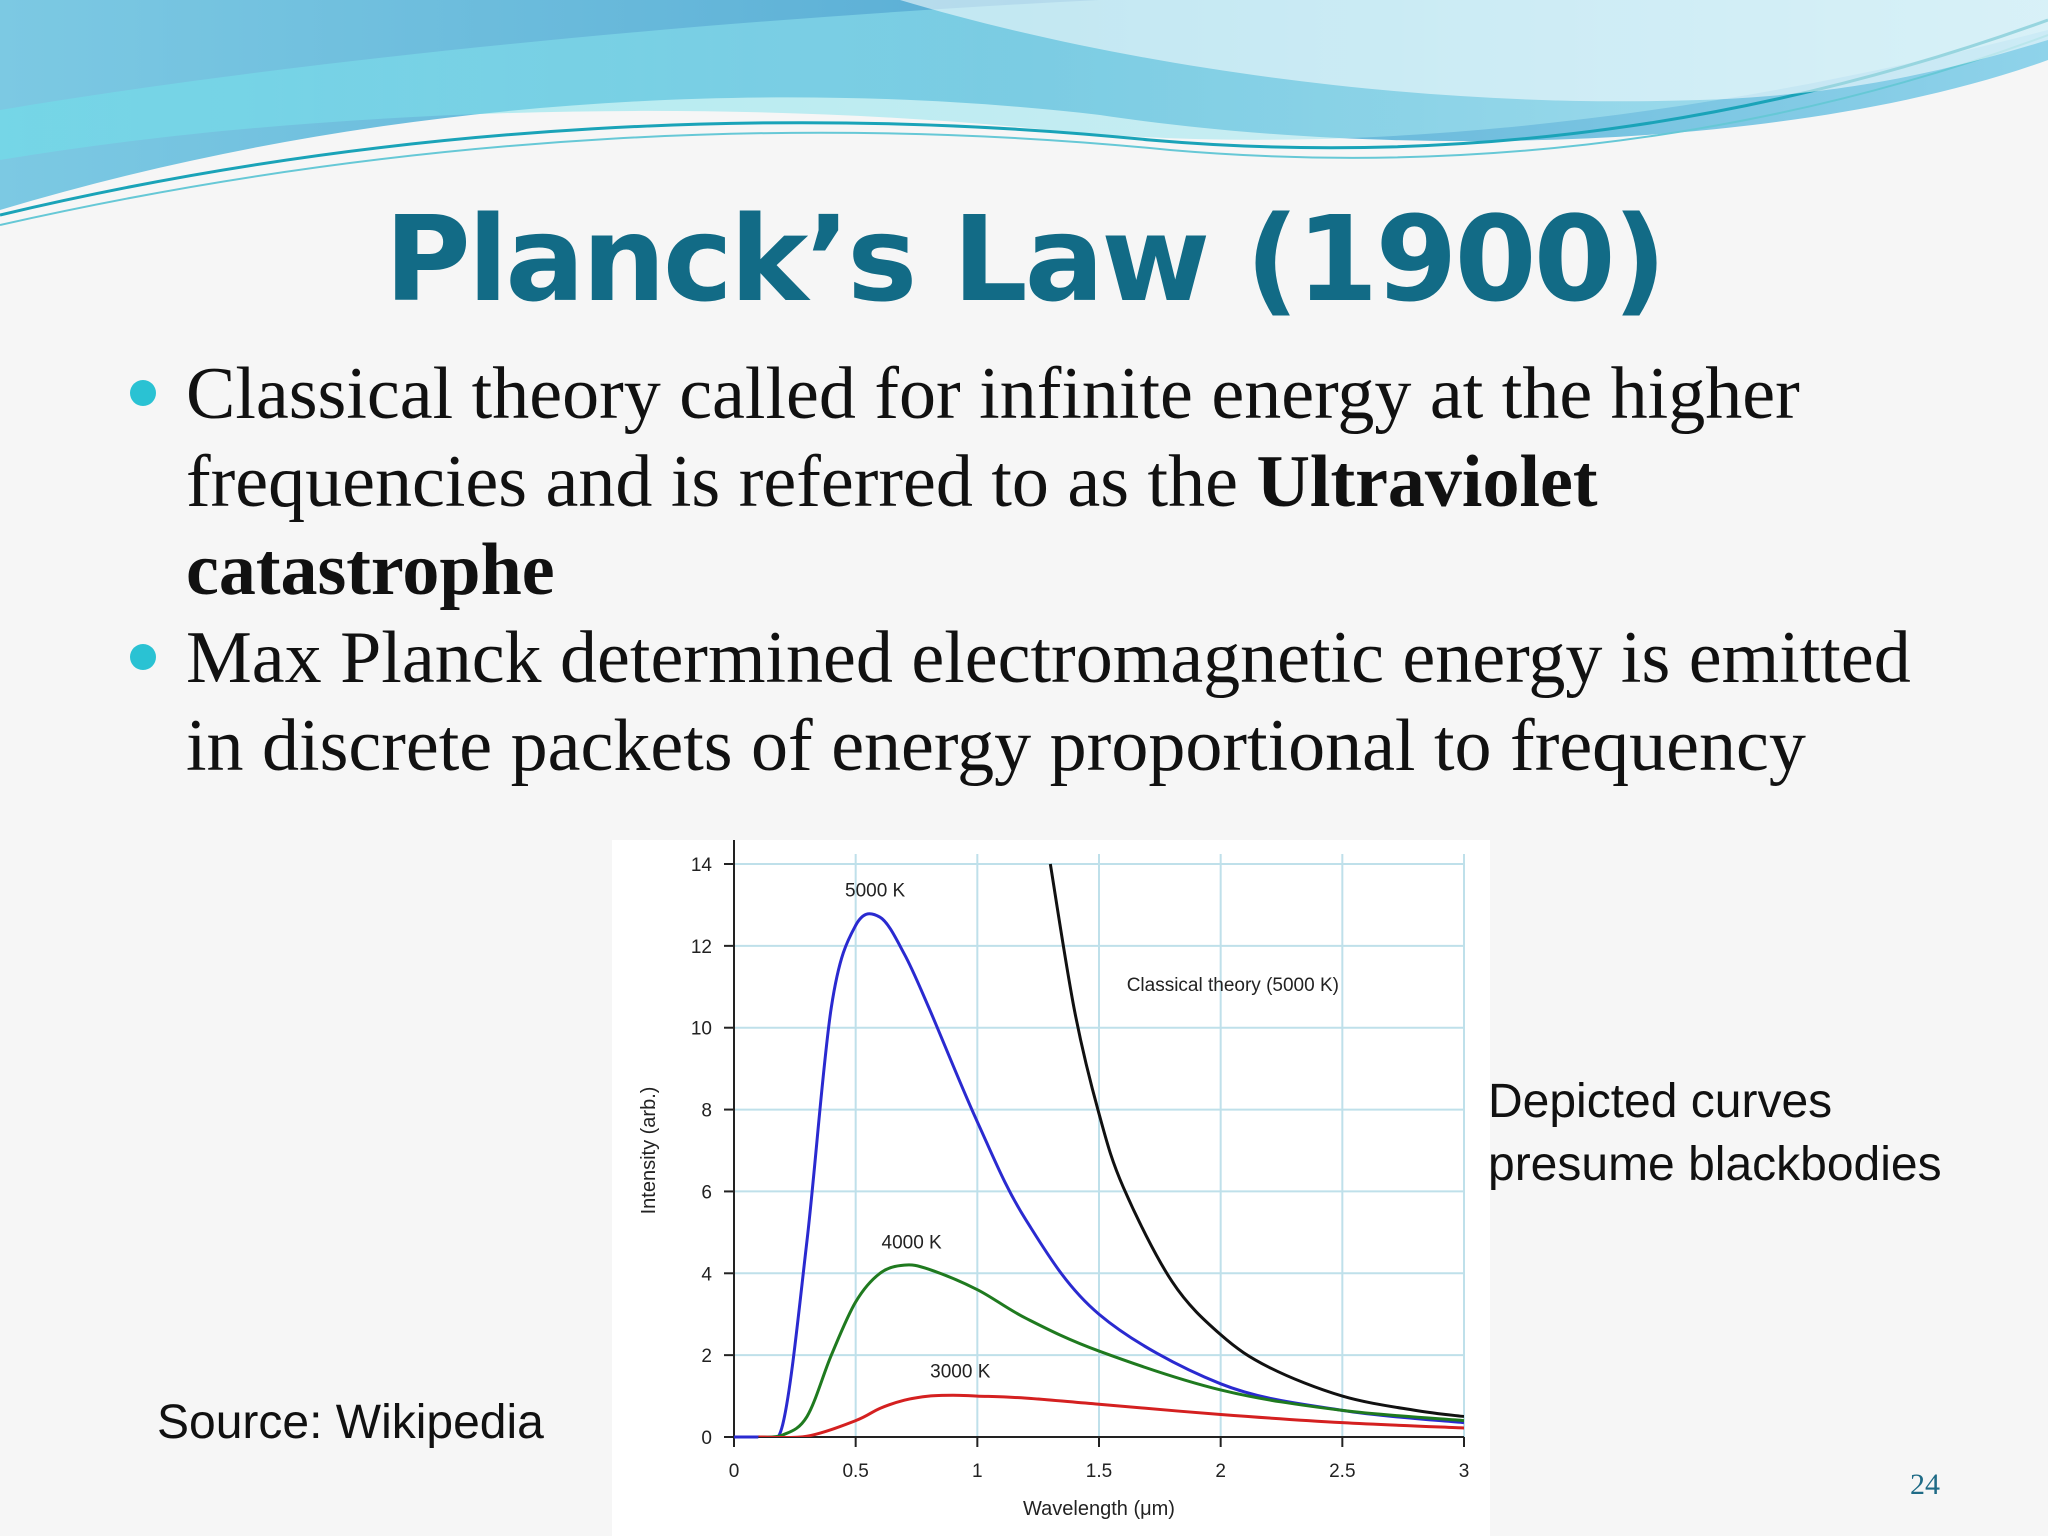 The width and height of the screenshot is (2048, 1536). What do you see at coordinates (734, 1471) in the screenshot?
I see `x-tick-label: 0` at bounding box center [734, 1471].